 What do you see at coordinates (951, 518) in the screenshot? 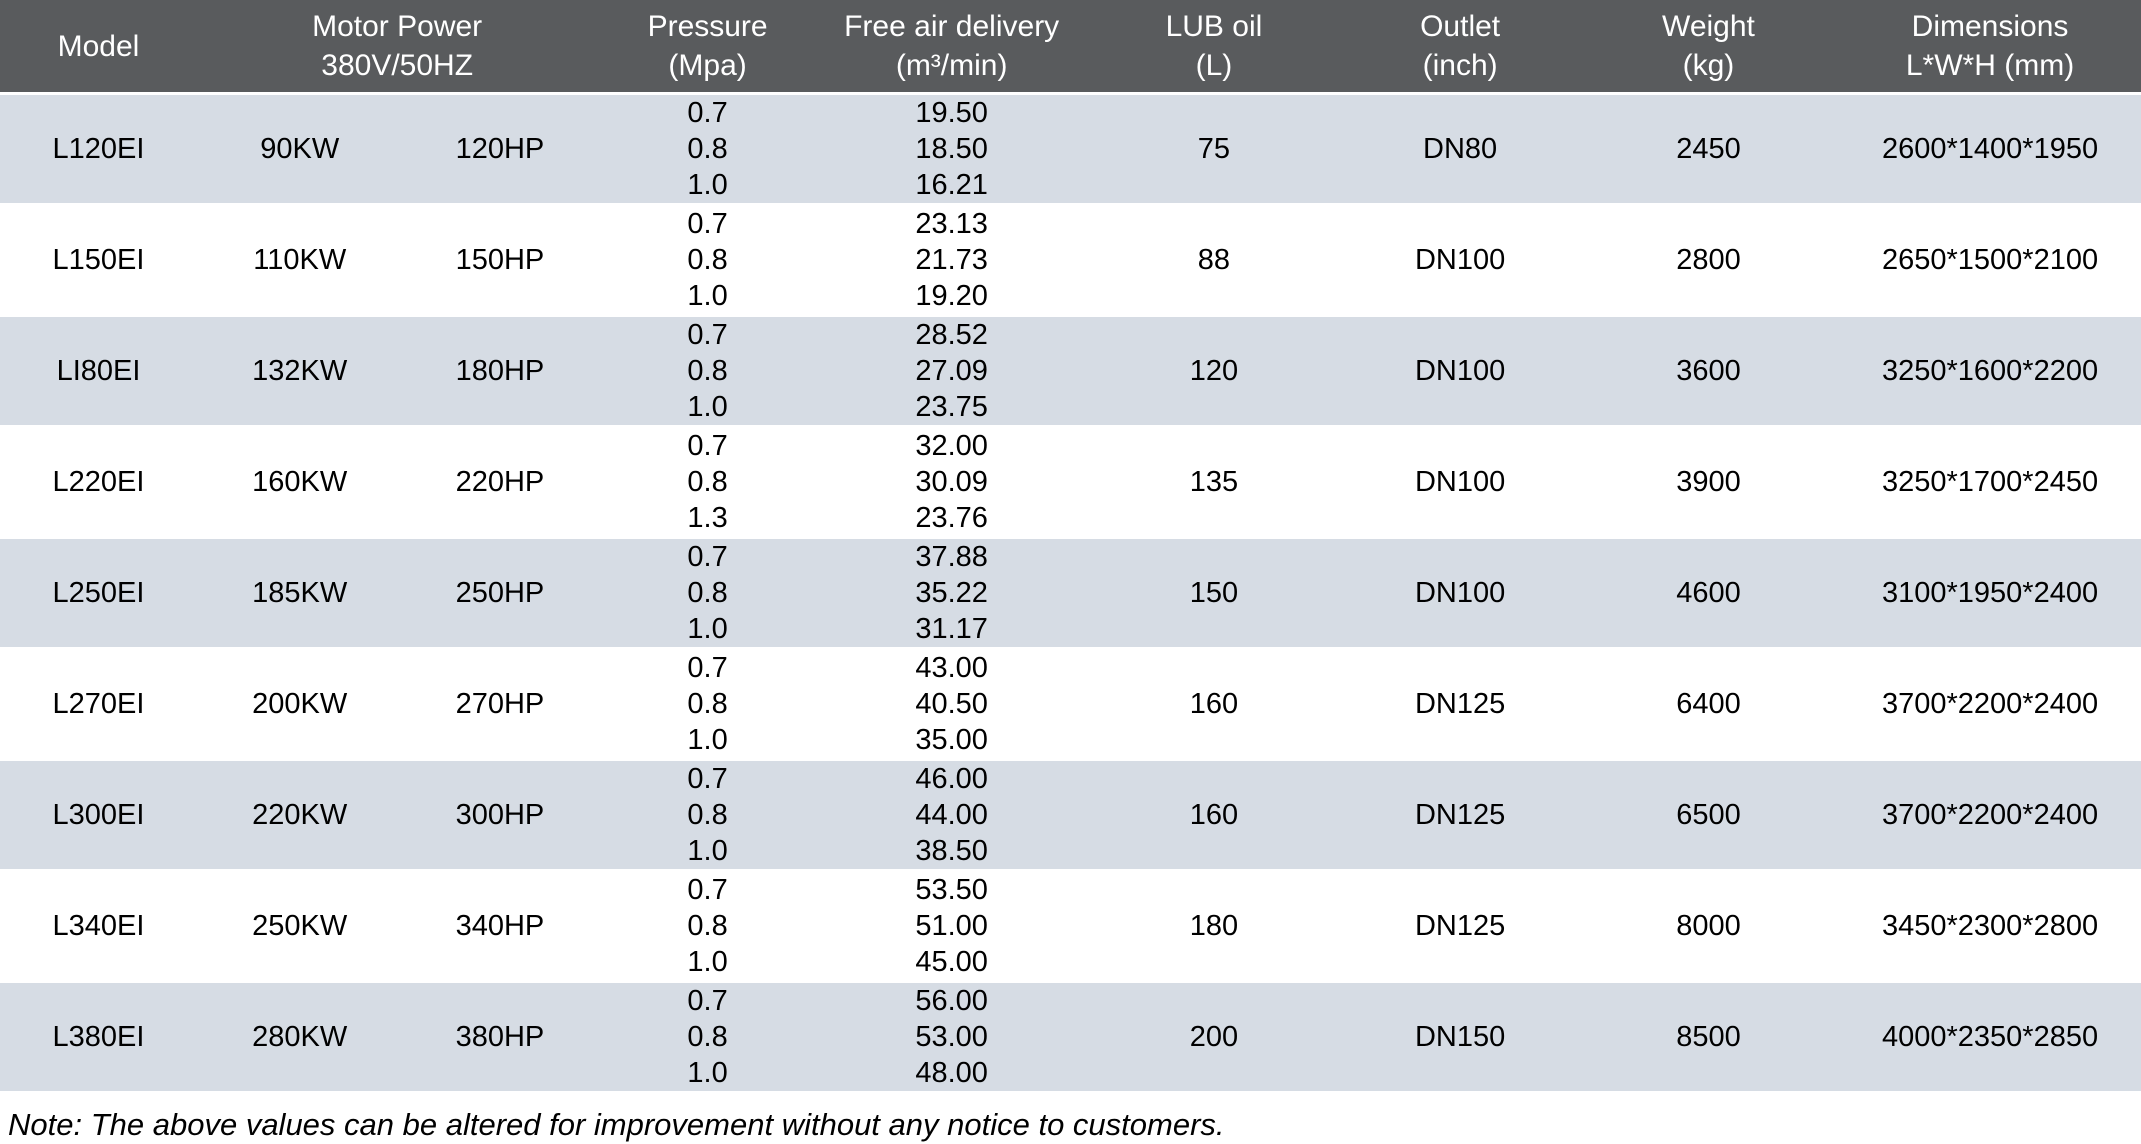
I see `delivery-value: 23.76` at bounding box center [951, 518].